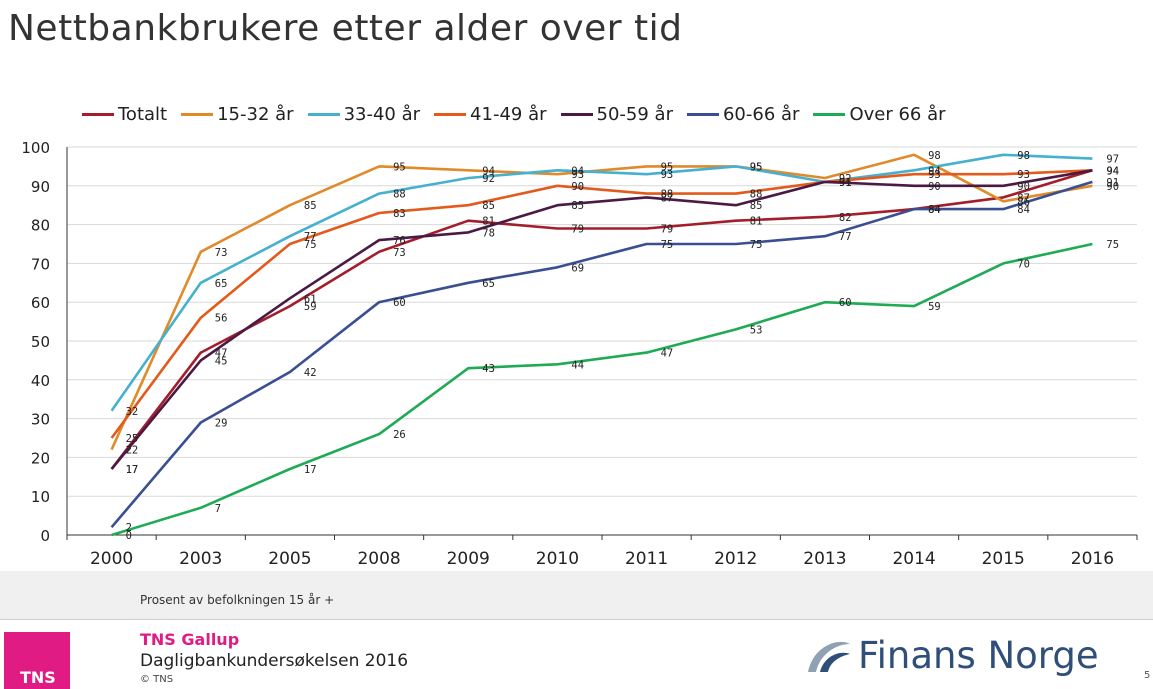 The image size is (1153, 689). I want to click on data-label: 7, so click(218, 509).